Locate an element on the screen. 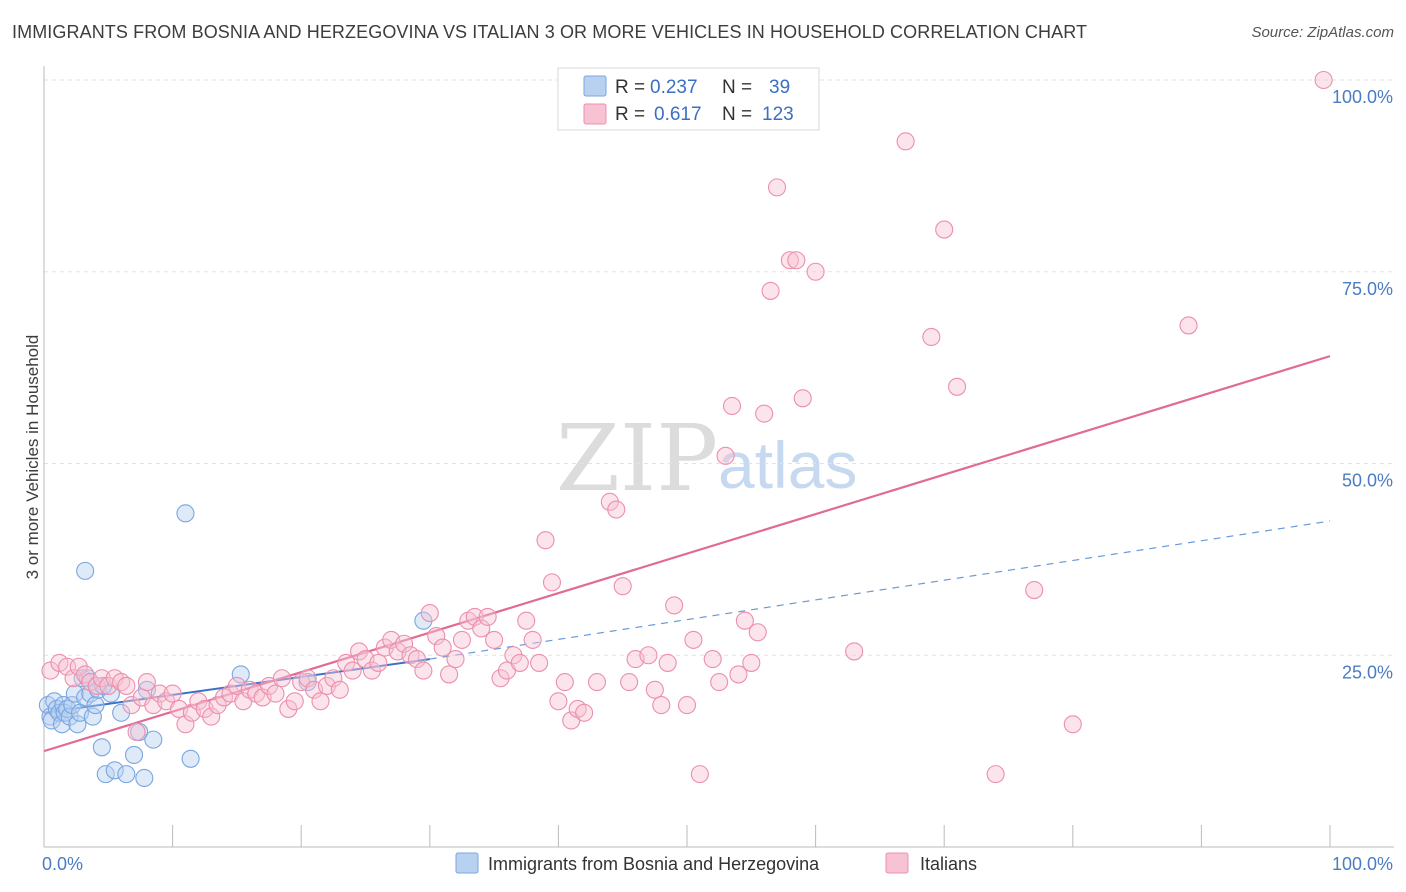  stats-swatch-italians is located at coordinates (595, 114).